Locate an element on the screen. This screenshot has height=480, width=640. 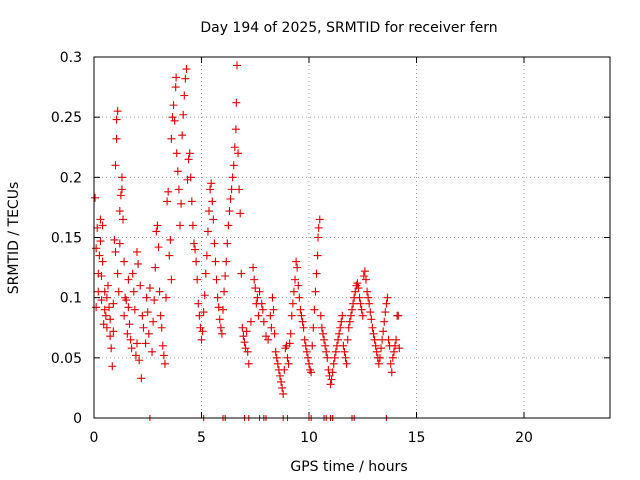
x-axis-label: GPS time / hours is located at coordinates (348, 467).